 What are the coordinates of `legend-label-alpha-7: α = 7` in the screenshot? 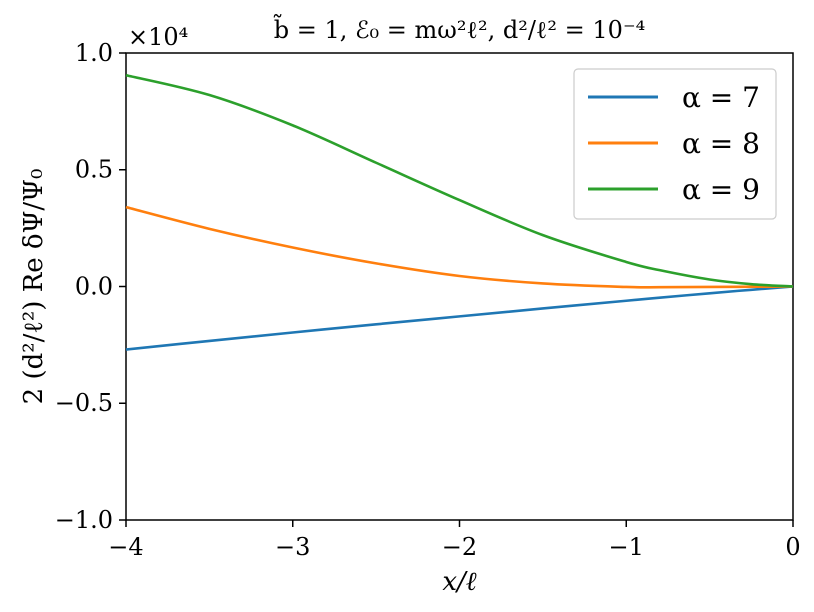 It's located at (721, 97).